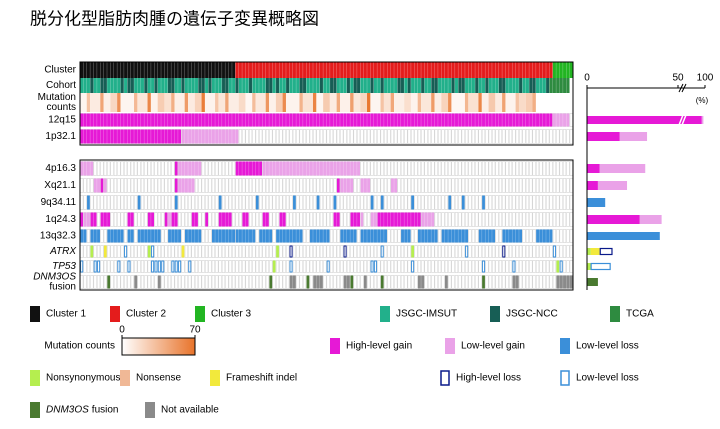  Describe the element at coordinates (328, 266) in the screenshot. I see `loss-box` at that location.